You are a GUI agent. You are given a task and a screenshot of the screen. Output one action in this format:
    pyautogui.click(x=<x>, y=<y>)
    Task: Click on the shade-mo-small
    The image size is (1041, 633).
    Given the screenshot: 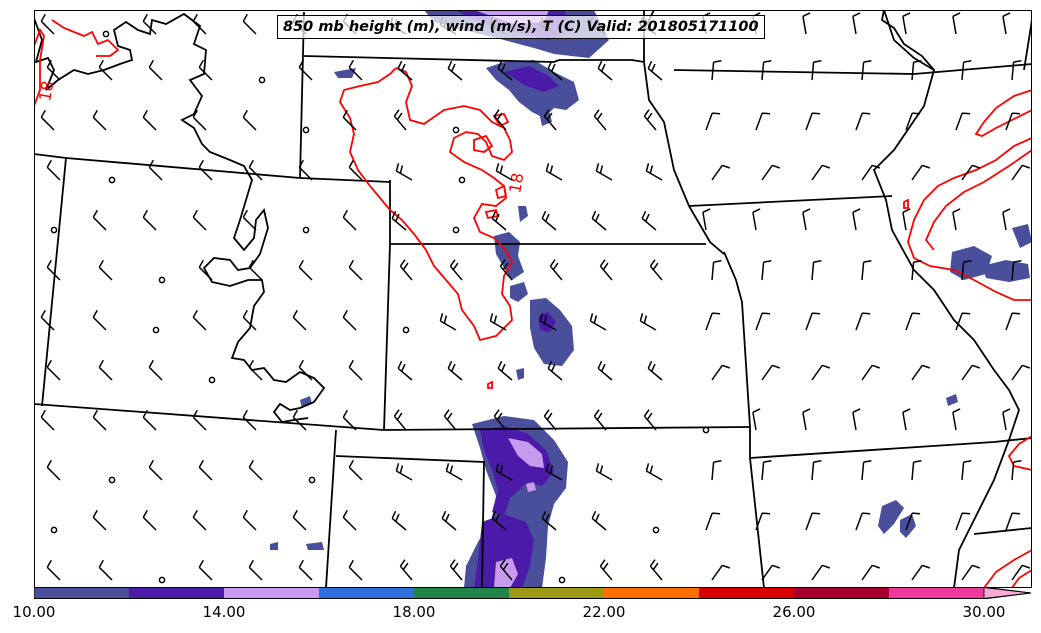 What is the action you would take?
    pyautogui.click(x=952, y=400)
    